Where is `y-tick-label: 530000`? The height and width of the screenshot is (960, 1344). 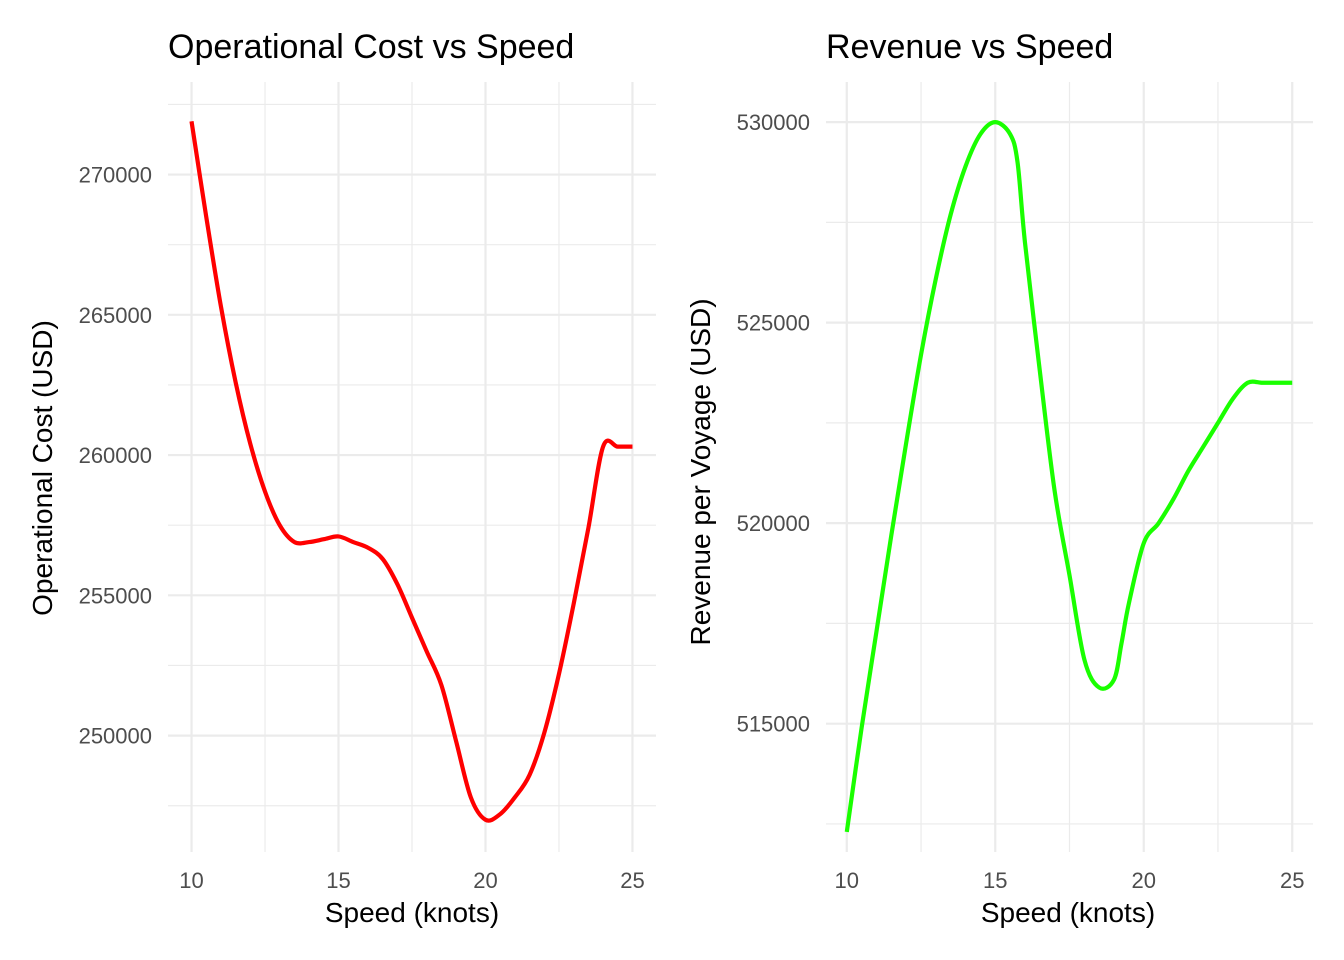 y-tick-label: 530000 is located at coordinates (773, 122).